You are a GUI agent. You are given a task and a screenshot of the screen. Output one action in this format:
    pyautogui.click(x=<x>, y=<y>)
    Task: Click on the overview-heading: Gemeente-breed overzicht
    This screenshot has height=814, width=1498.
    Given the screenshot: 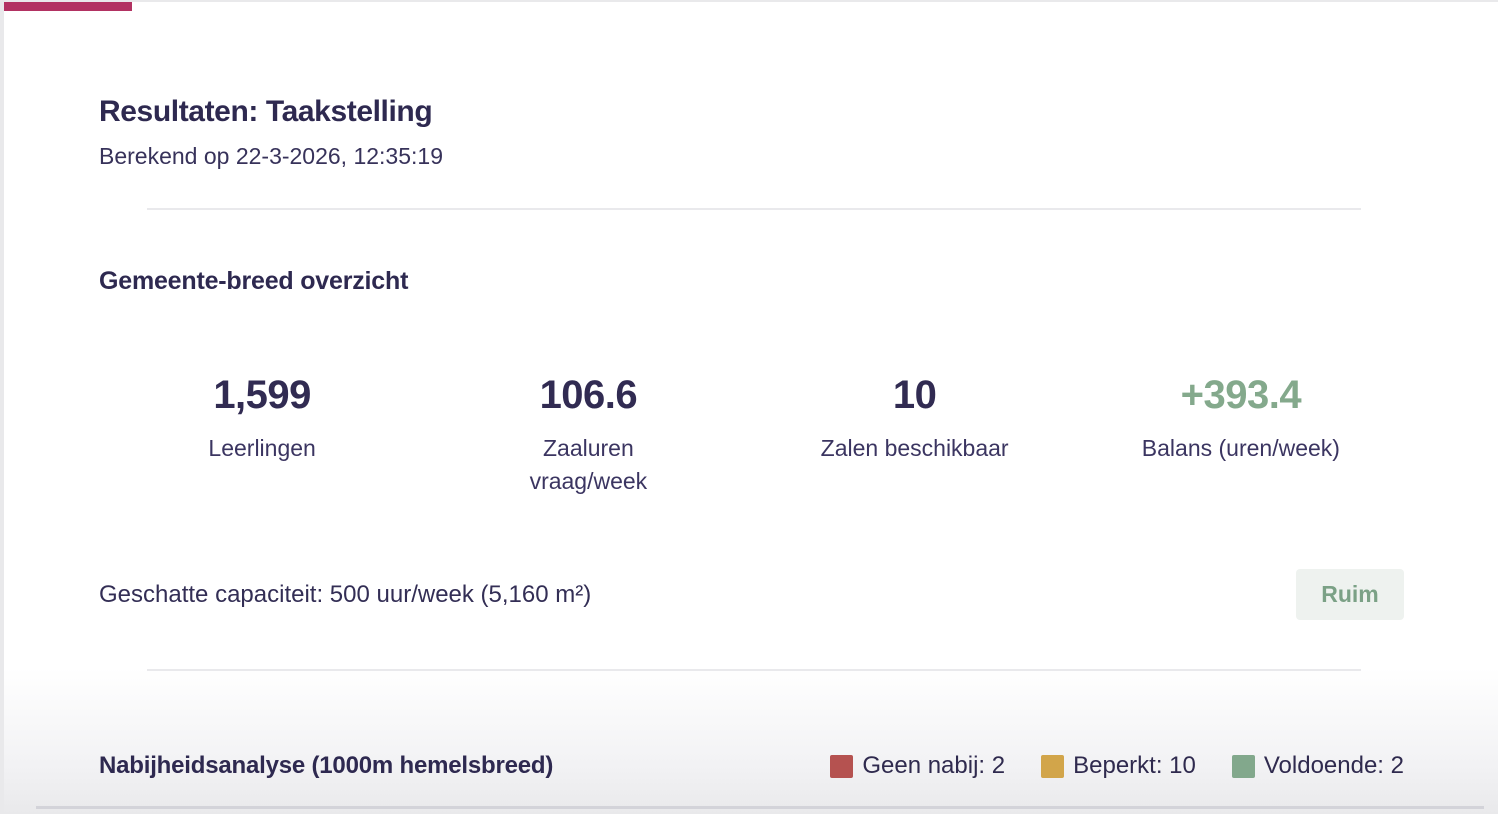 What is the action you would take?
    pyautogui.click(x=254, y=281)
    